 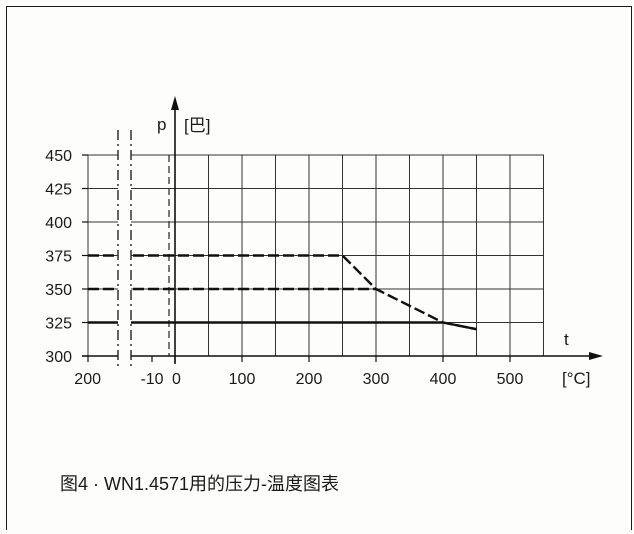 What do you see at coordinates (161, 124) in the screenshot?
I see `y-axis-label: p` at bounding box center [161, 124].